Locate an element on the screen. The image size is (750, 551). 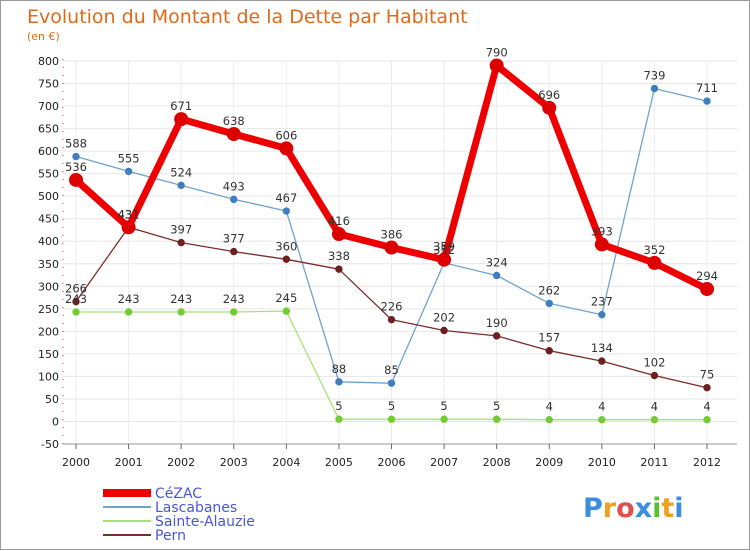
logo-letter: r is located at coordinates (610, 508).